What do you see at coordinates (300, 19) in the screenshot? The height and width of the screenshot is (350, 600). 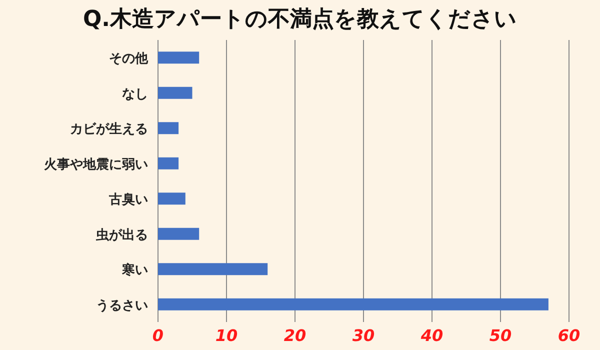 I see `chart-title: Q.木造アパートの不満点を教えてください` at bounding box center [300, 19].